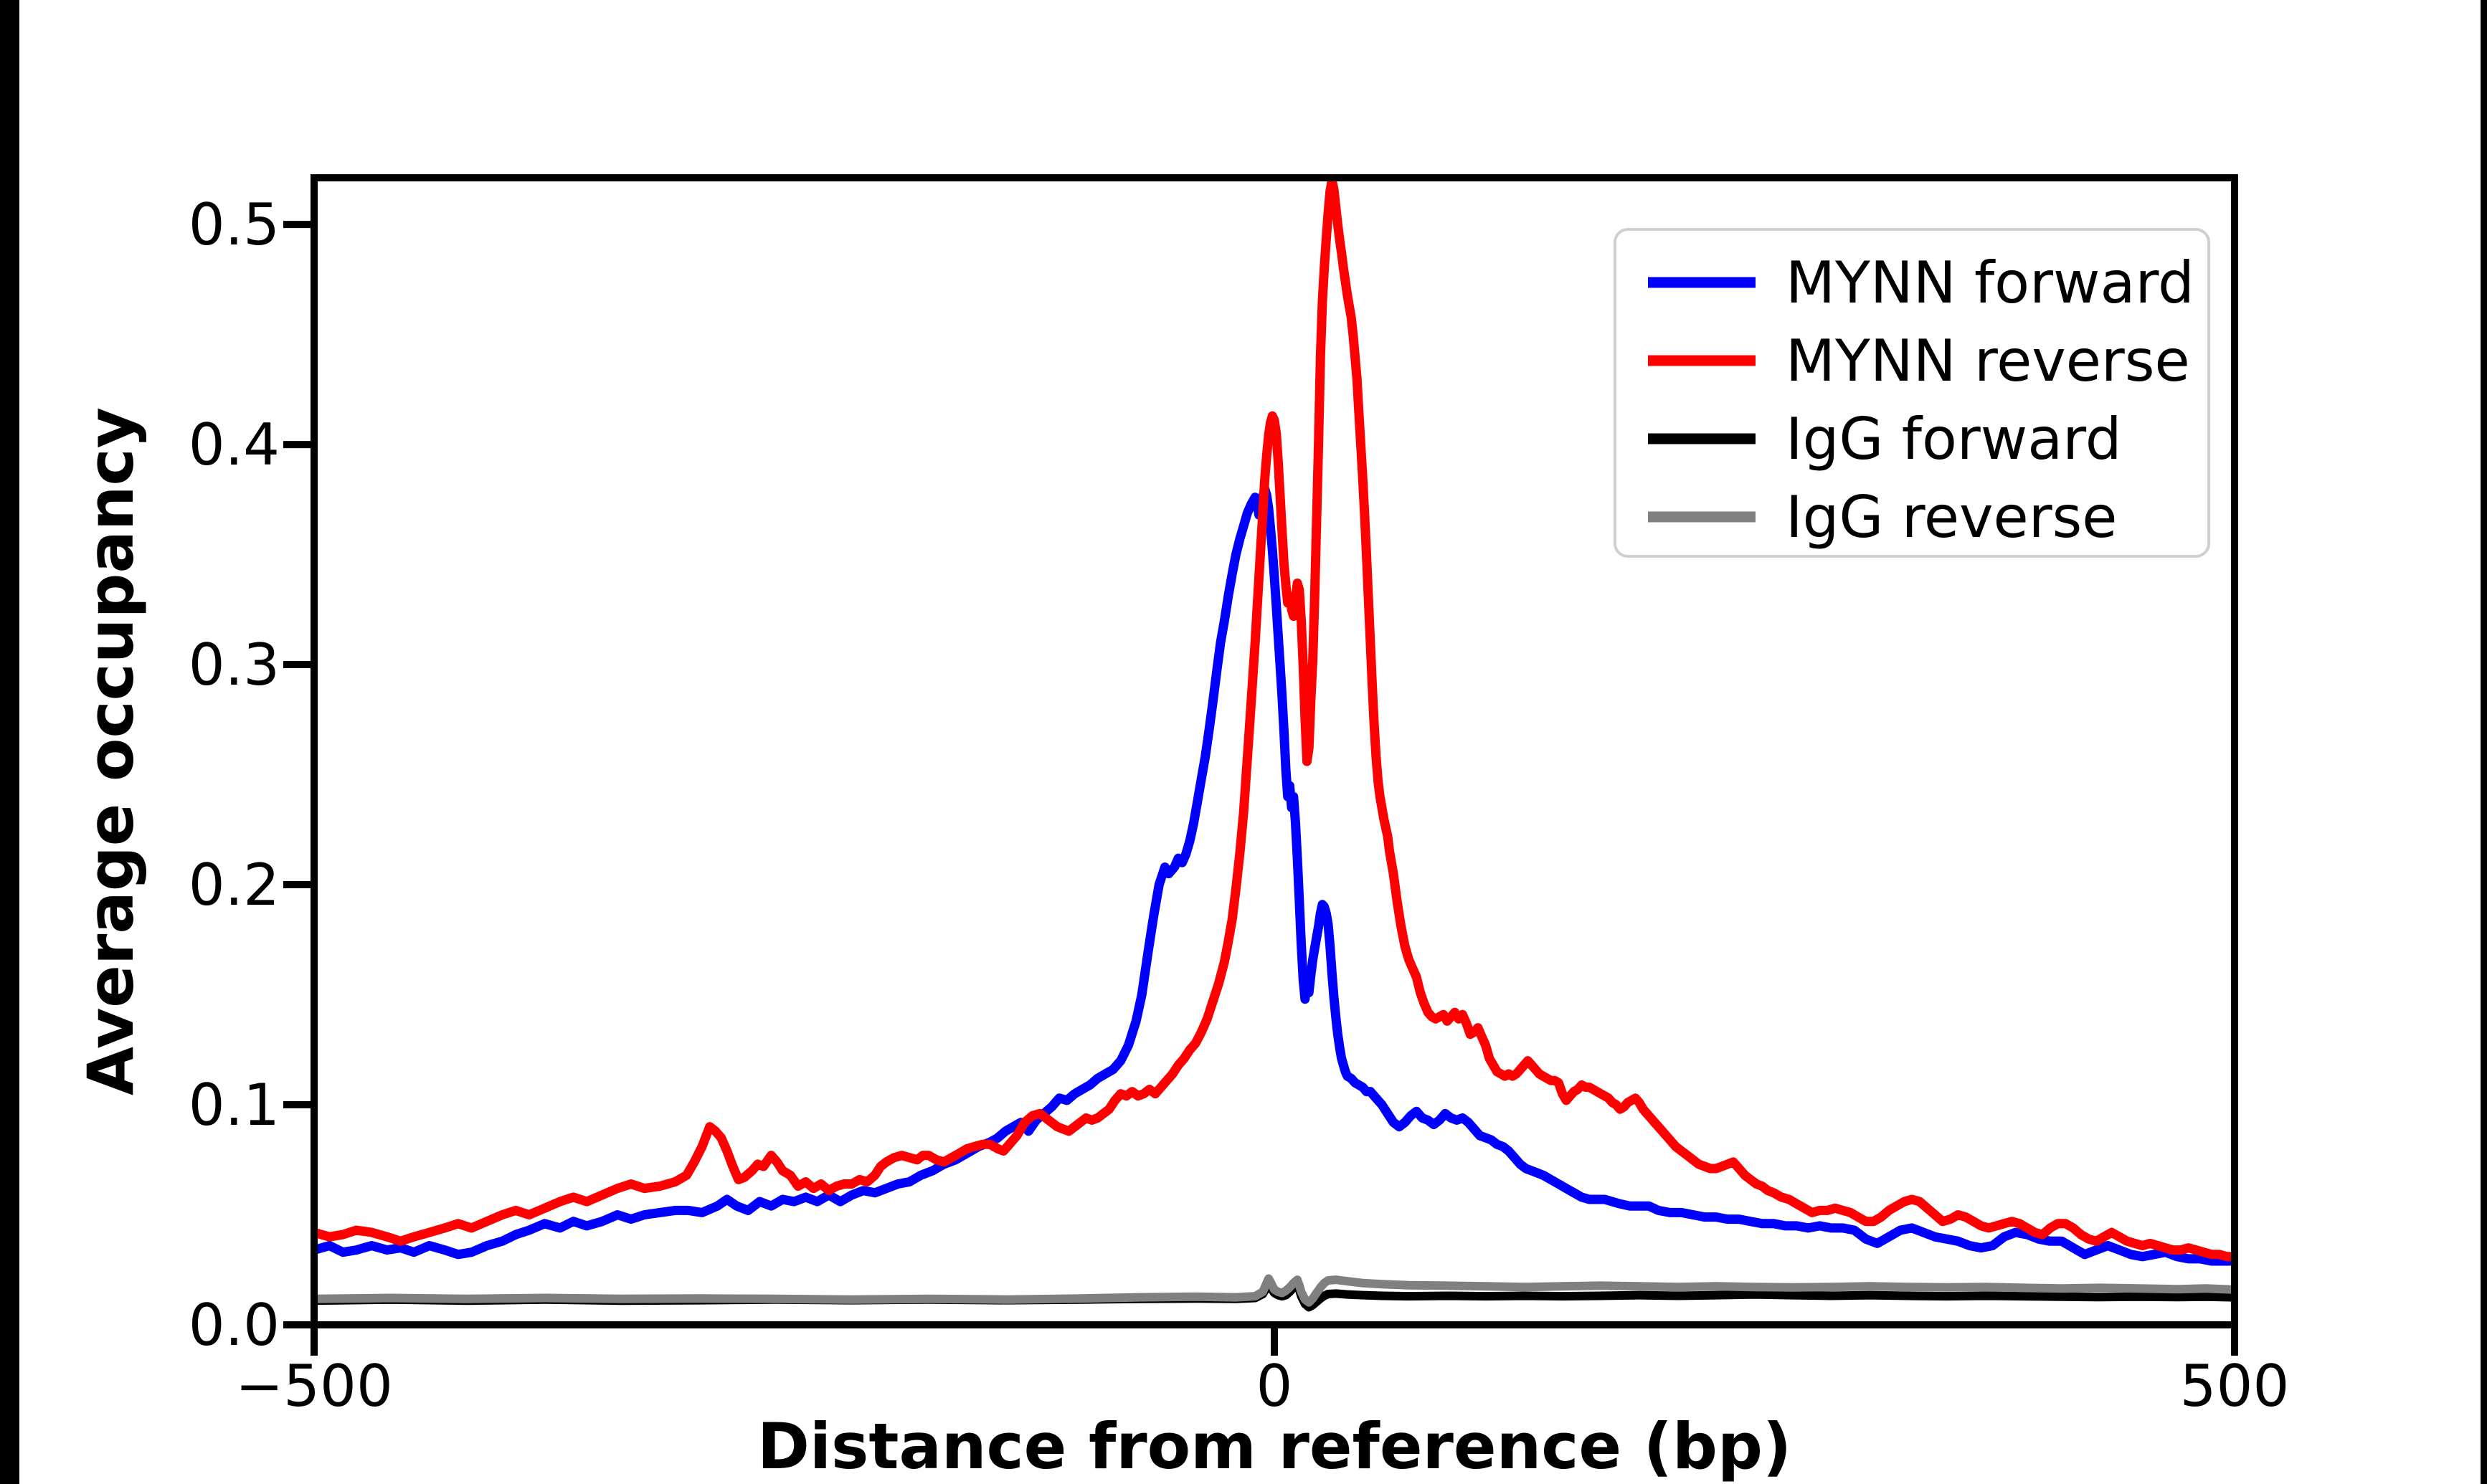 Image resolution: width=2487 pixels, height=1484 pixels. I want to click on y-tick-label: 0.0, so click(235, 1326).